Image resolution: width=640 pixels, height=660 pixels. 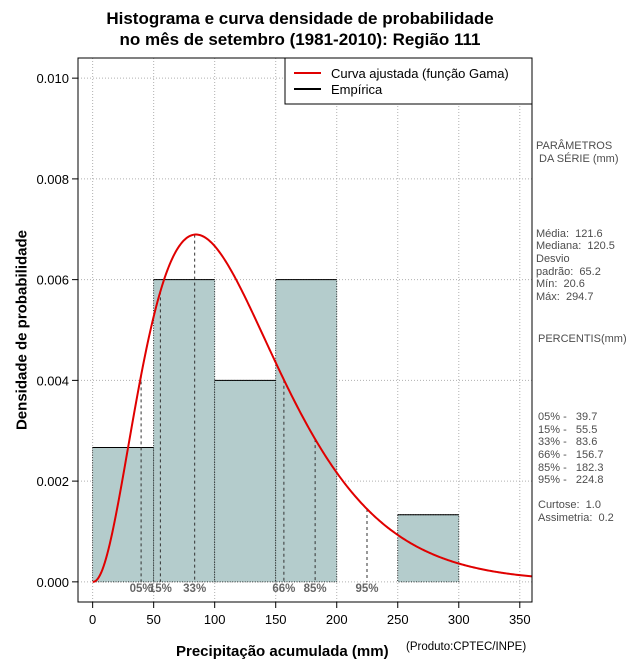 What do you see at coordinates (357, 89) in the screenshot?
I see `legend-empirical-label: Empírica` at bounding box center [357, 89].